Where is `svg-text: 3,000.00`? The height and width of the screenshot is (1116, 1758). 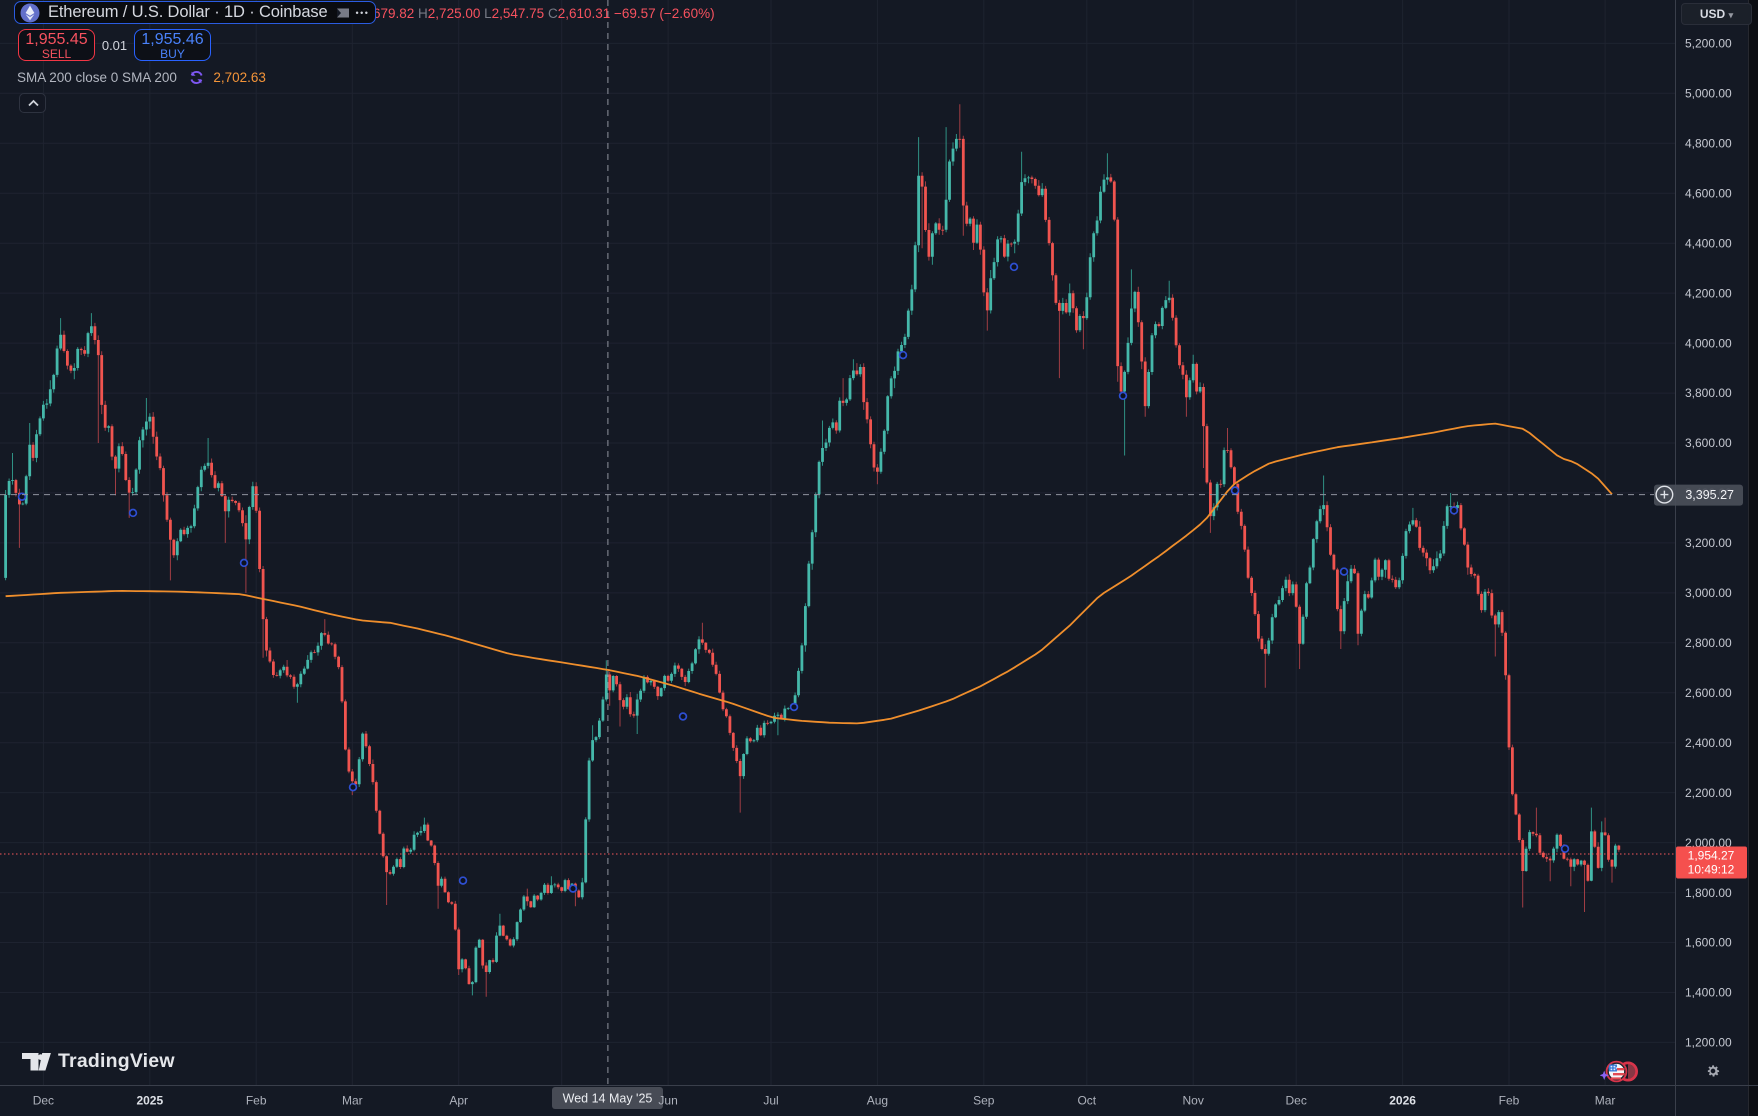
svg-text: 3,000.00 is located at coordinates (1708, 593).